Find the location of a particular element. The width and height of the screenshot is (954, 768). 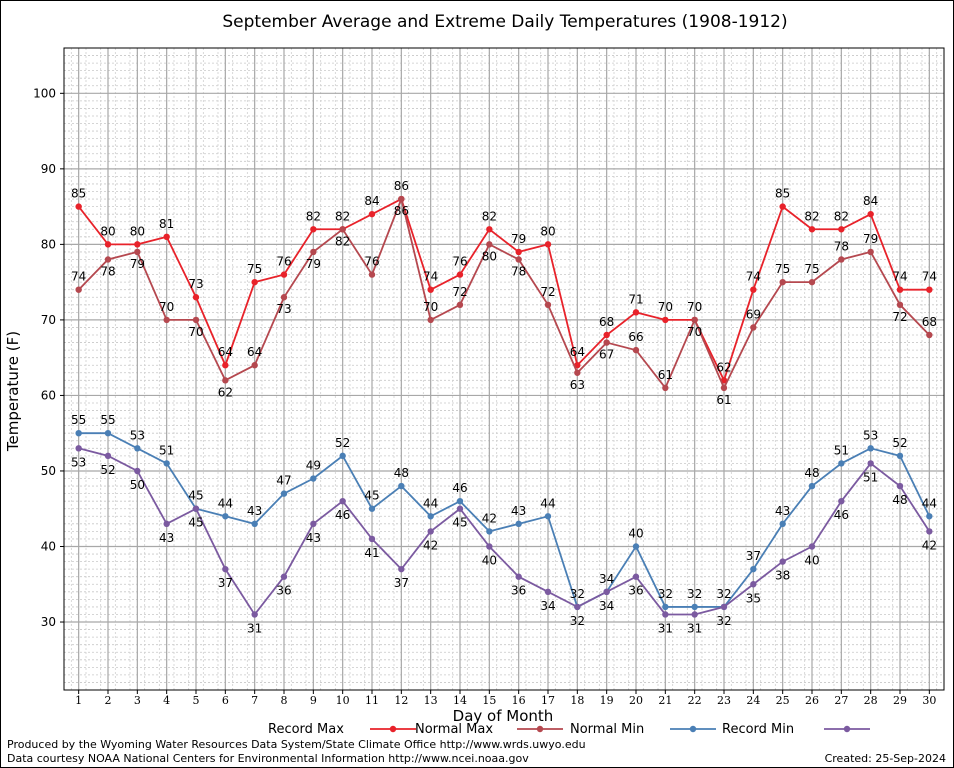

x-tick-label: 13 is located at coordinates (431, 700).